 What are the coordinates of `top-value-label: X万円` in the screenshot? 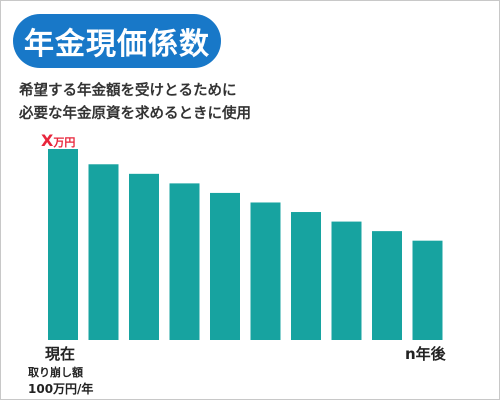 It's located at (58, 140).